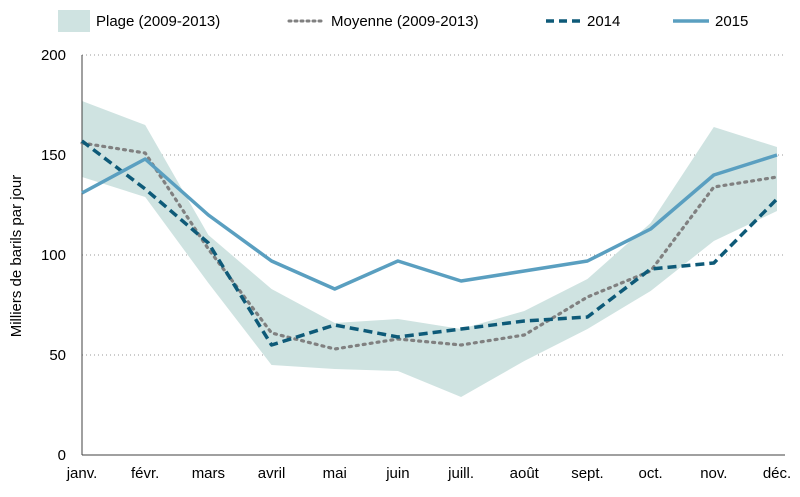 The height and width of the screenshot is (497, 800). Describe the element at coordinates (74, 21) in the screenshot. I see `legend-swatch-band` at that location.